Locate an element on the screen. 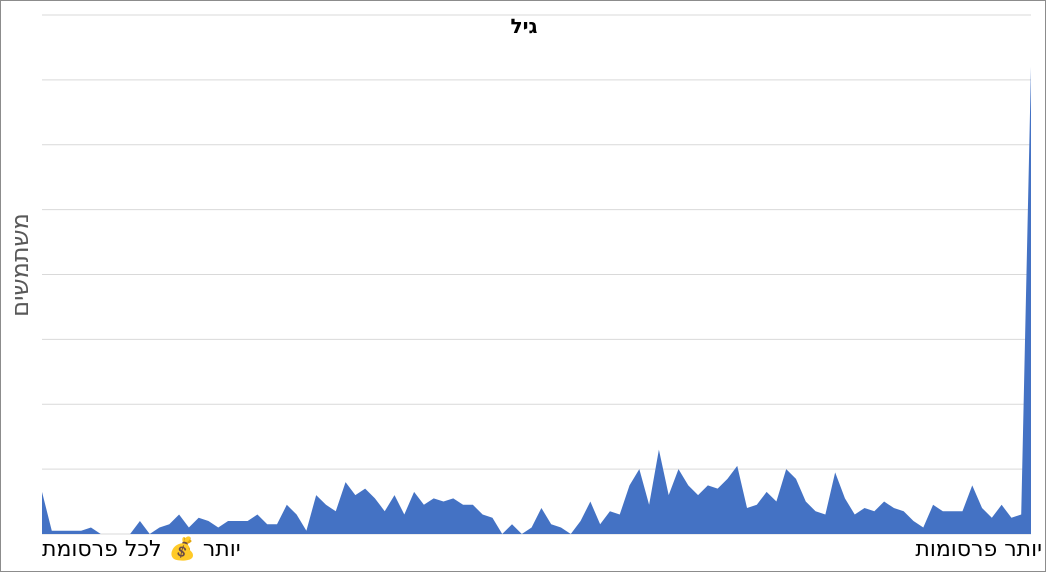 The height and width of the screenshot is (572, 1046). y-axis-label: משתמשים is located at coordinates (20, 265).